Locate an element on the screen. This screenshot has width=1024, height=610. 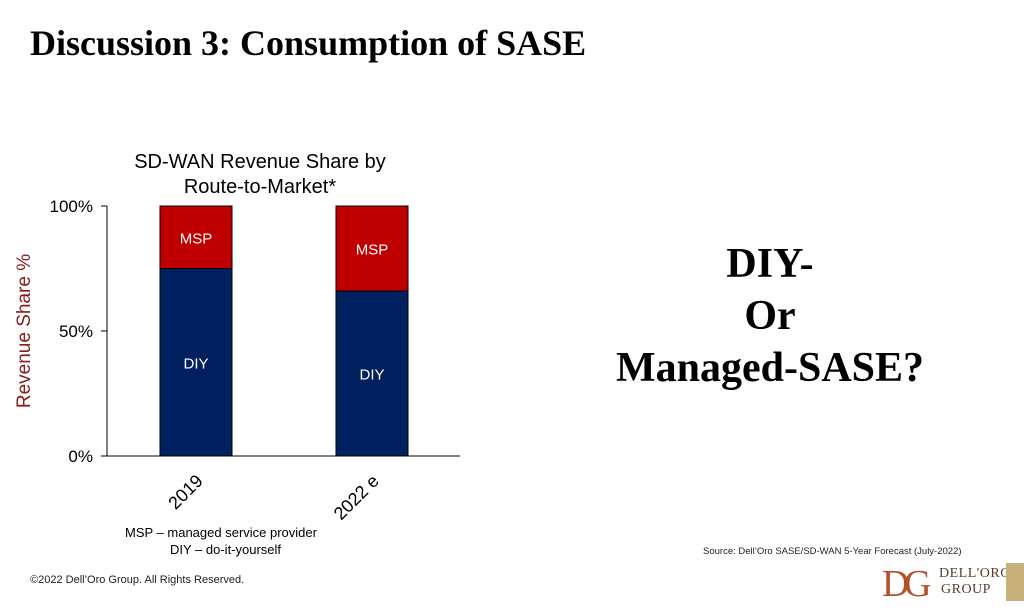
delloro-logo-monogram: D G is located at coordinates (906, 583).